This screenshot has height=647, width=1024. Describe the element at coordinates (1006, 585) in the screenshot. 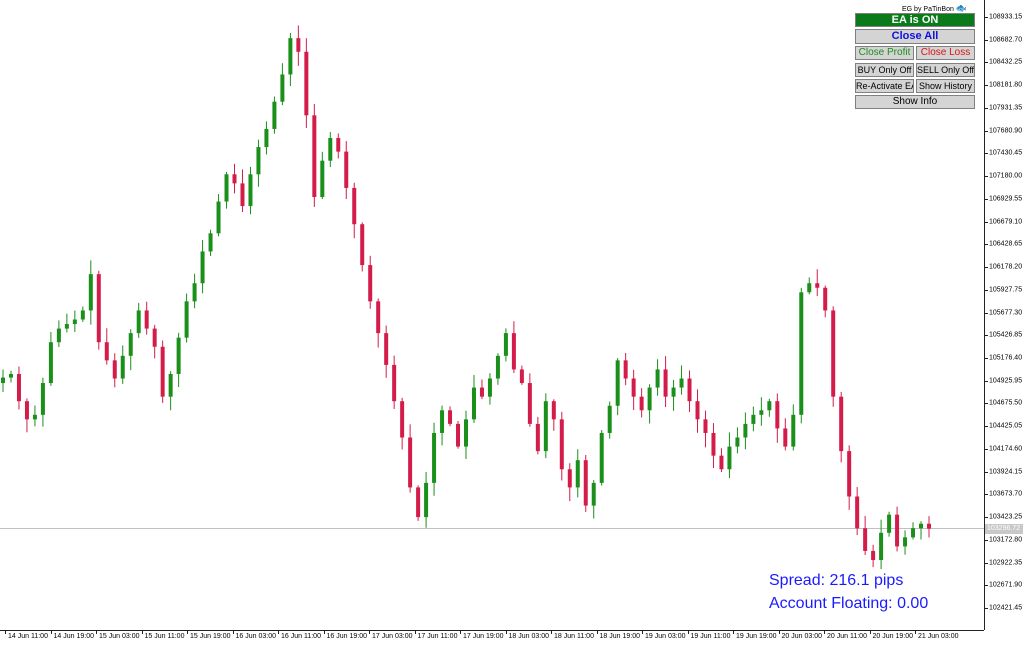

I see `price-label: 102671.90` at that location.